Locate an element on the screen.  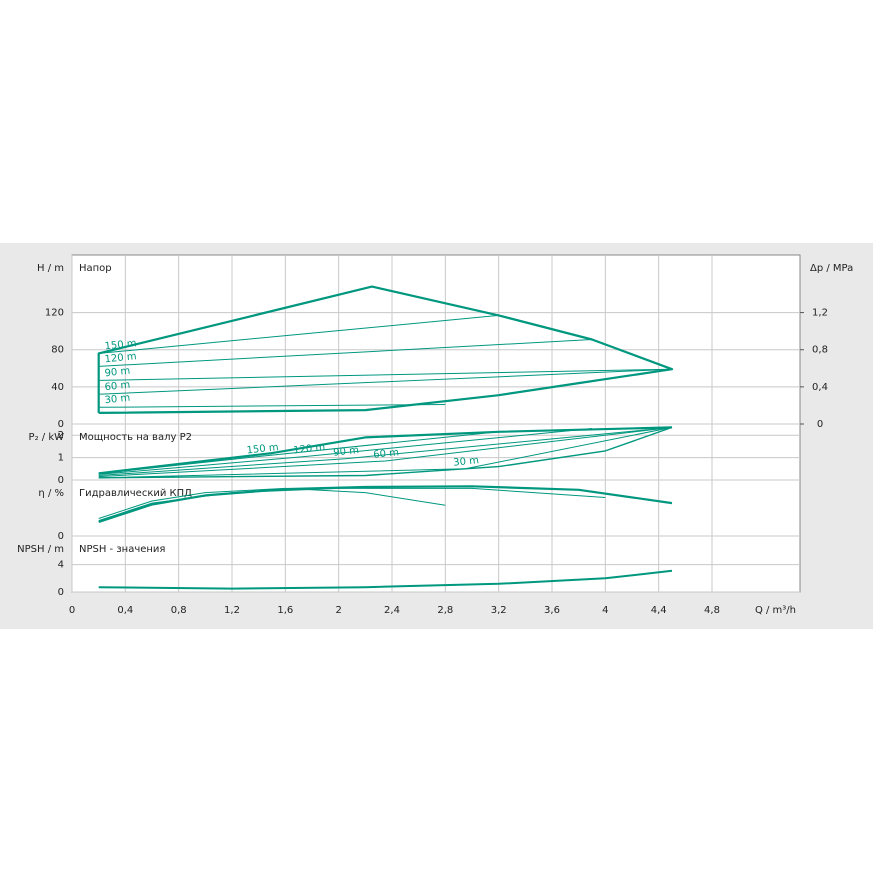
panel-title: Мощность на валу P2 is located at coordinates (135, 437).